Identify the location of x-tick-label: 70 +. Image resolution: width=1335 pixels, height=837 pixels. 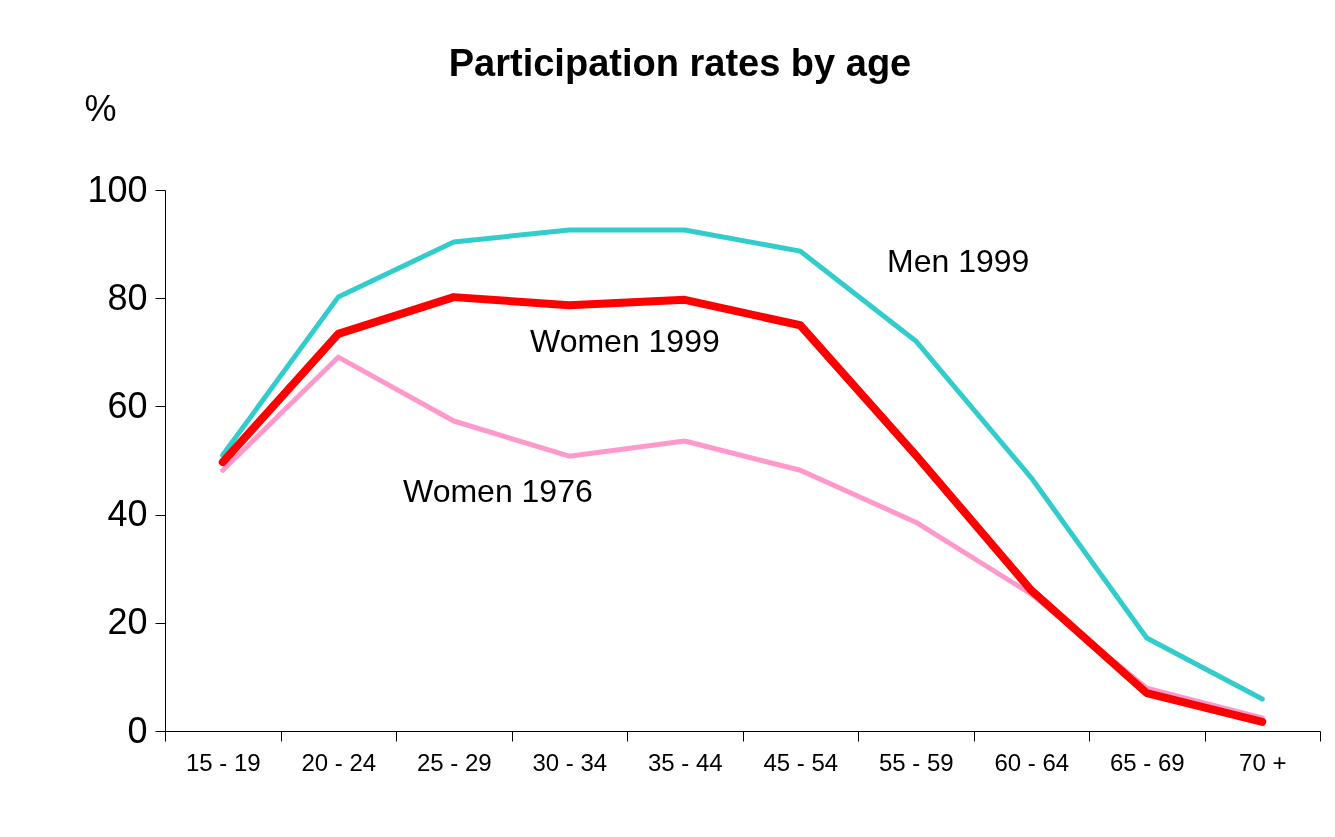
(1263, 762).